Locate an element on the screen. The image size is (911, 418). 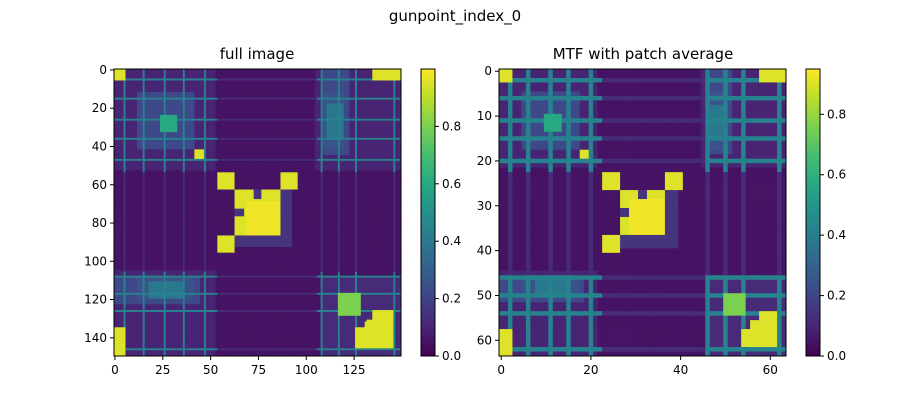
x-tick-label: 20 is located at coordinates (590, 370).